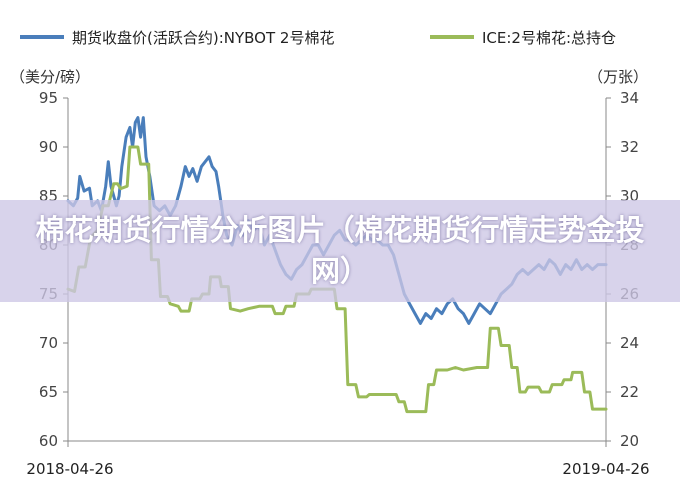 The image size is (680, 503). I want to click on legend: 期货收盘价(活跃合约):NYBOT 2号棉花 ICE:2号棉花:总持仓, so click(318, 38).